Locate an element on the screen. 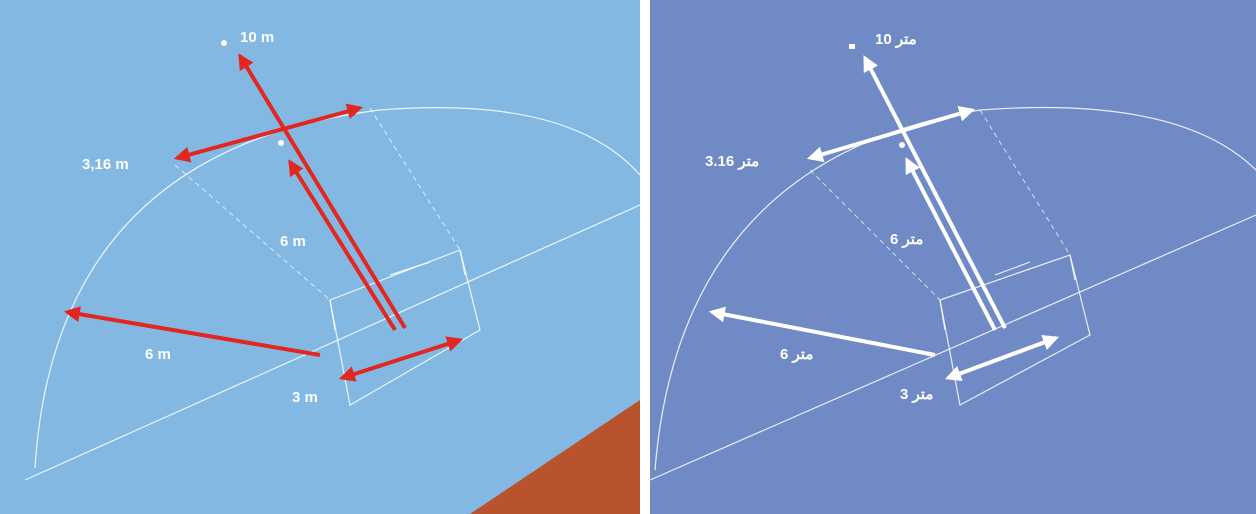  label: 10 متر is located at coordinates (896, 39).